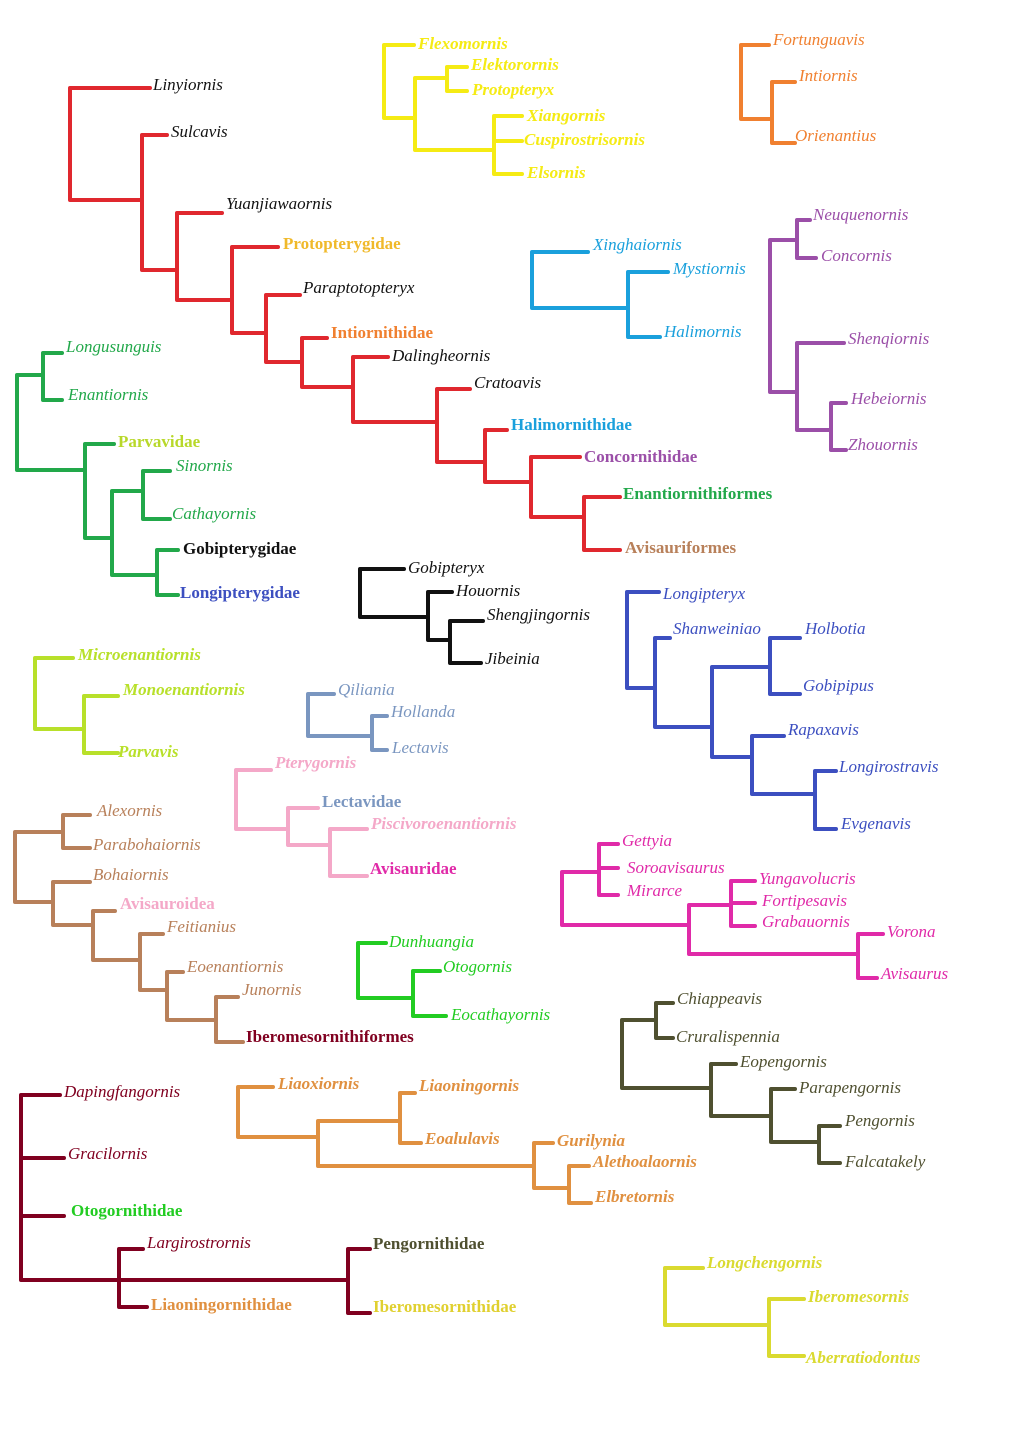 The image size is (1024, 1431). What do you see at coordinates (429, 1243) in the screenshot?
I see `taxon-label: Pengornithidae` at bounding box center [429, 1243].